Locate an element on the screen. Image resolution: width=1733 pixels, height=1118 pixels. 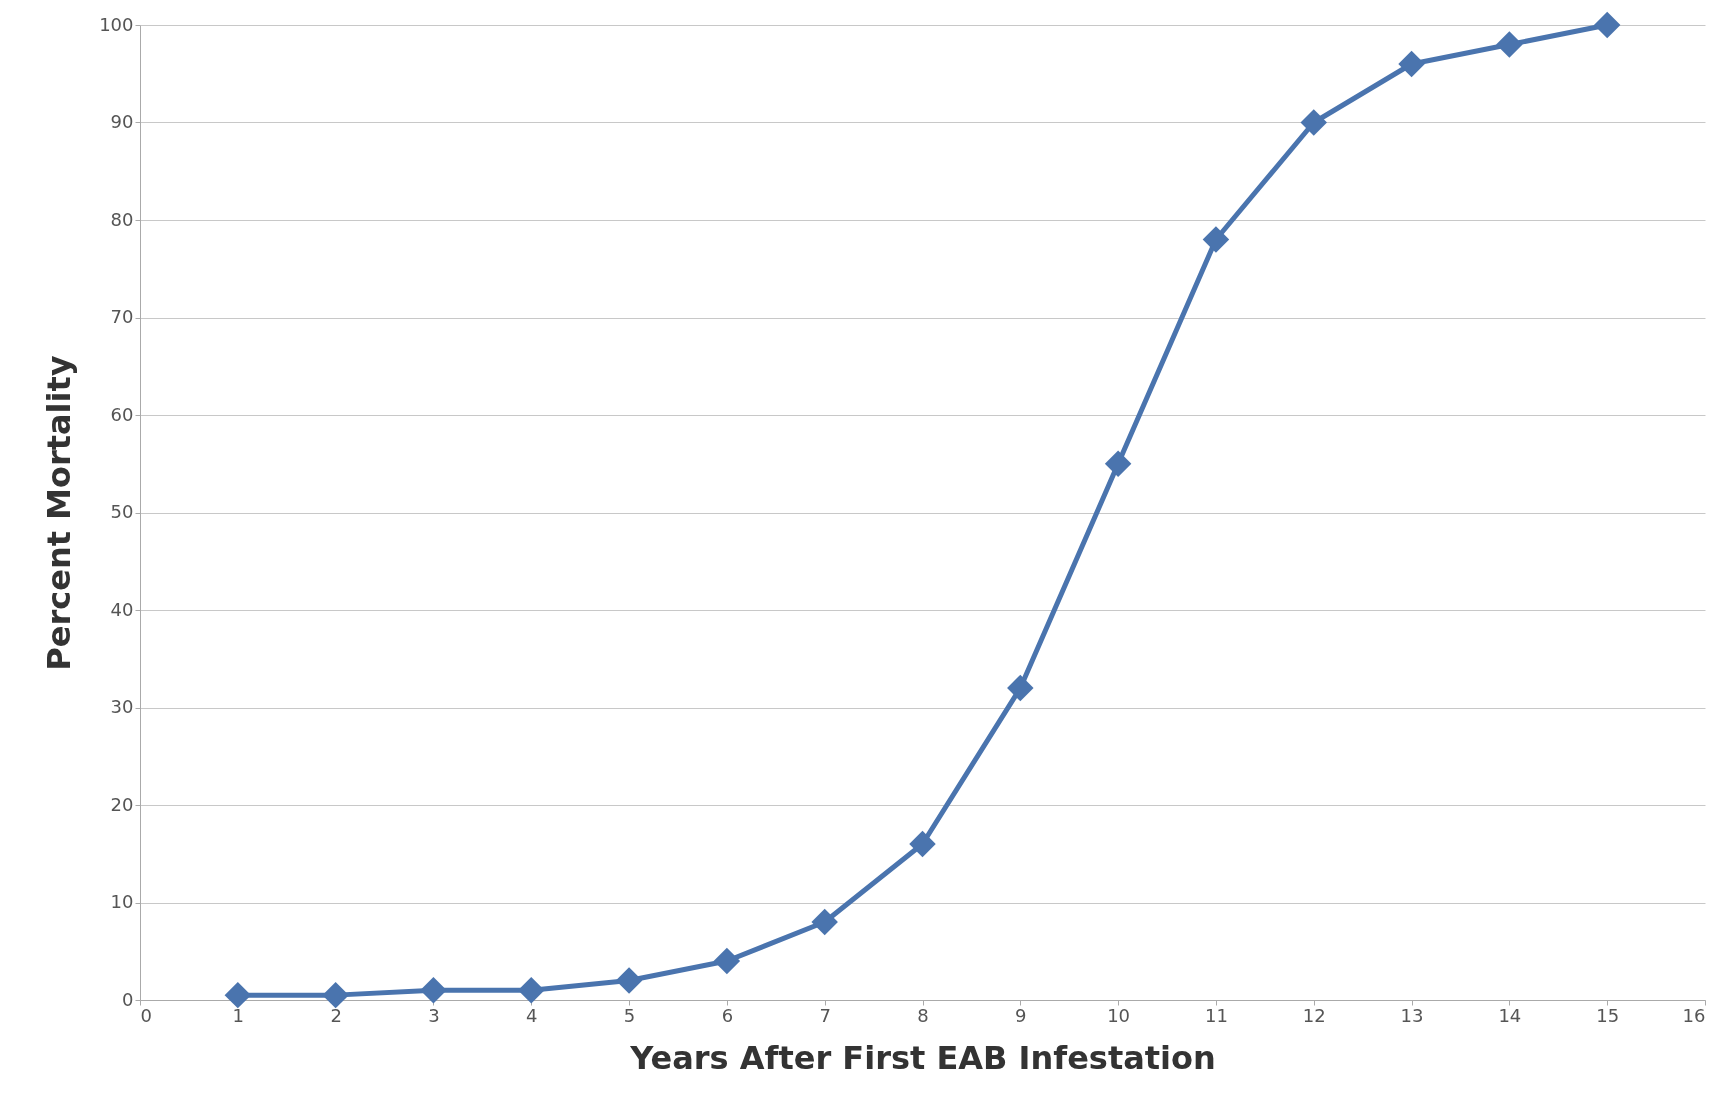
x-tick-label: 11 is located at coordinates (1216, 1015).